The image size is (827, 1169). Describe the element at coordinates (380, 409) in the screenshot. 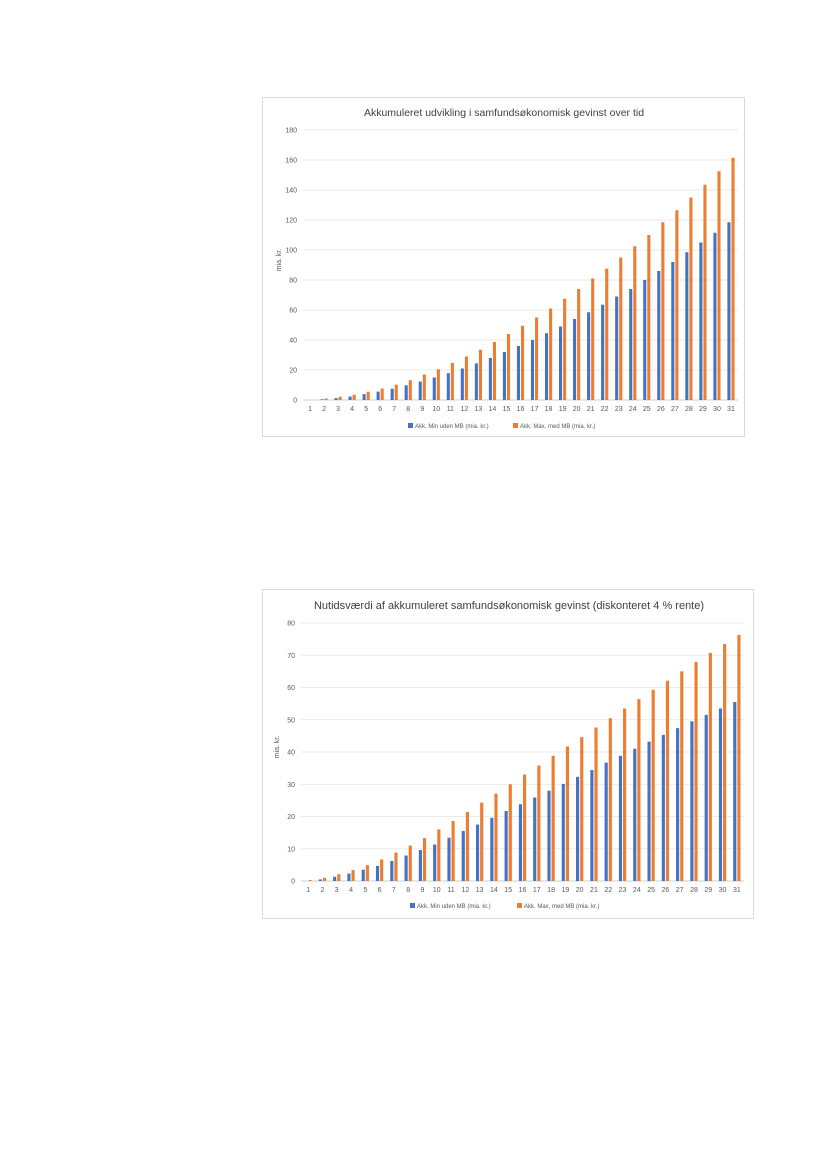

I see `x-tick-label: 6` at that location.